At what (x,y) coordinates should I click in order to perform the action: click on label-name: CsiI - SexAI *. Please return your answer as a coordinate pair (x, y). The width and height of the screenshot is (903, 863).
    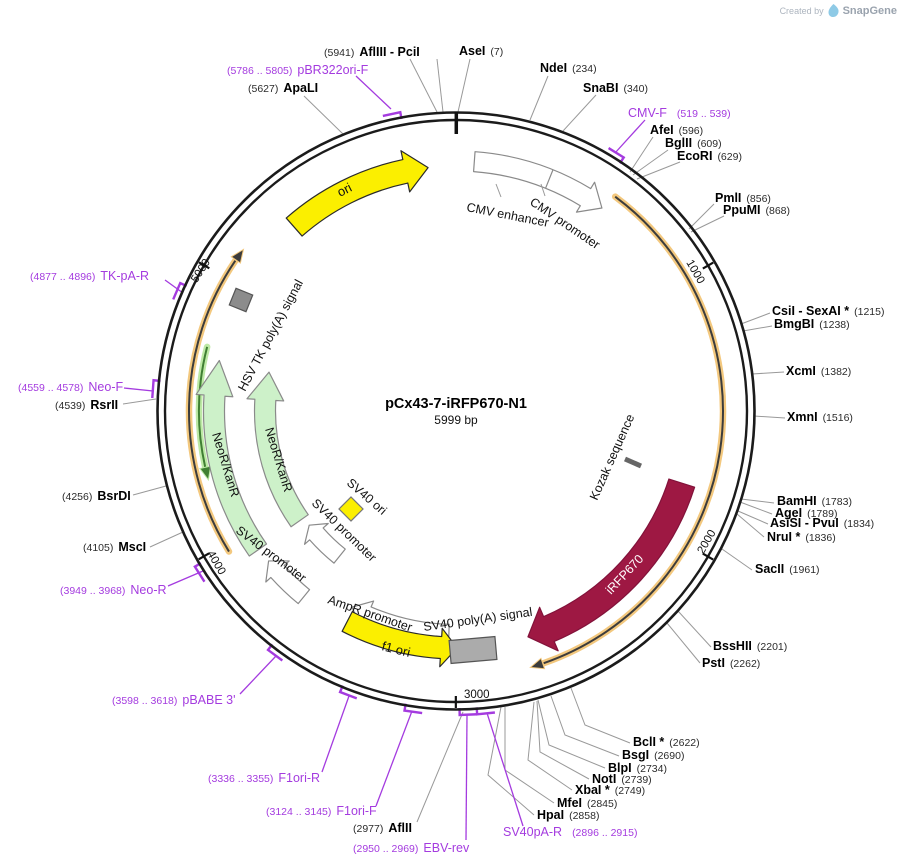
    Looking at the image, I should click on (811, 311).